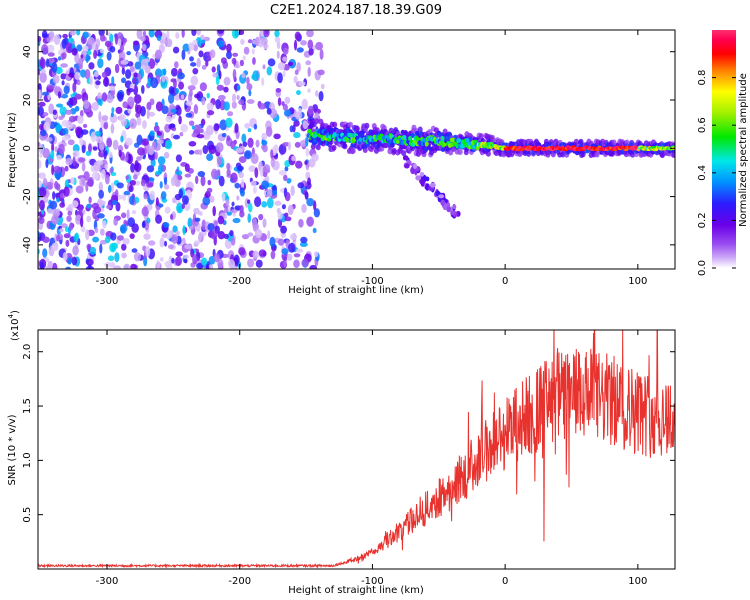 The image size is (750, 600). Describe the element at coordinates (14, 325) in the screenshot. I see `snr-scale-label: (x104)` at that location.